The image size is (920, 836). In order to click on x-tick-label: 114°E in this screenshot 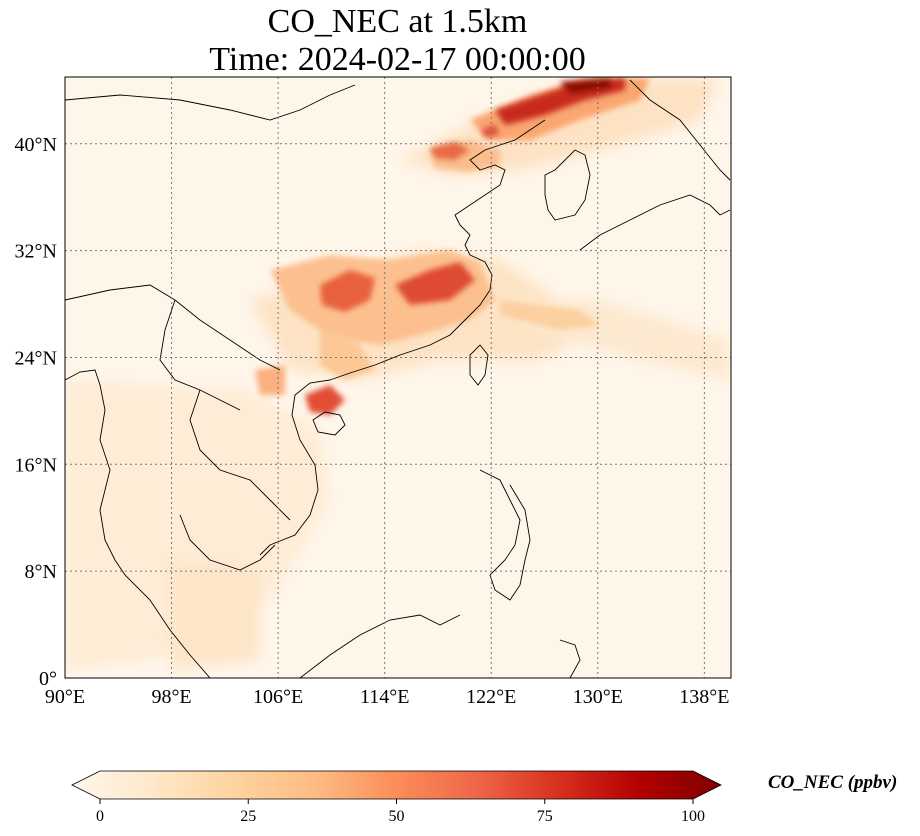, I will do `click(384, 697)`.